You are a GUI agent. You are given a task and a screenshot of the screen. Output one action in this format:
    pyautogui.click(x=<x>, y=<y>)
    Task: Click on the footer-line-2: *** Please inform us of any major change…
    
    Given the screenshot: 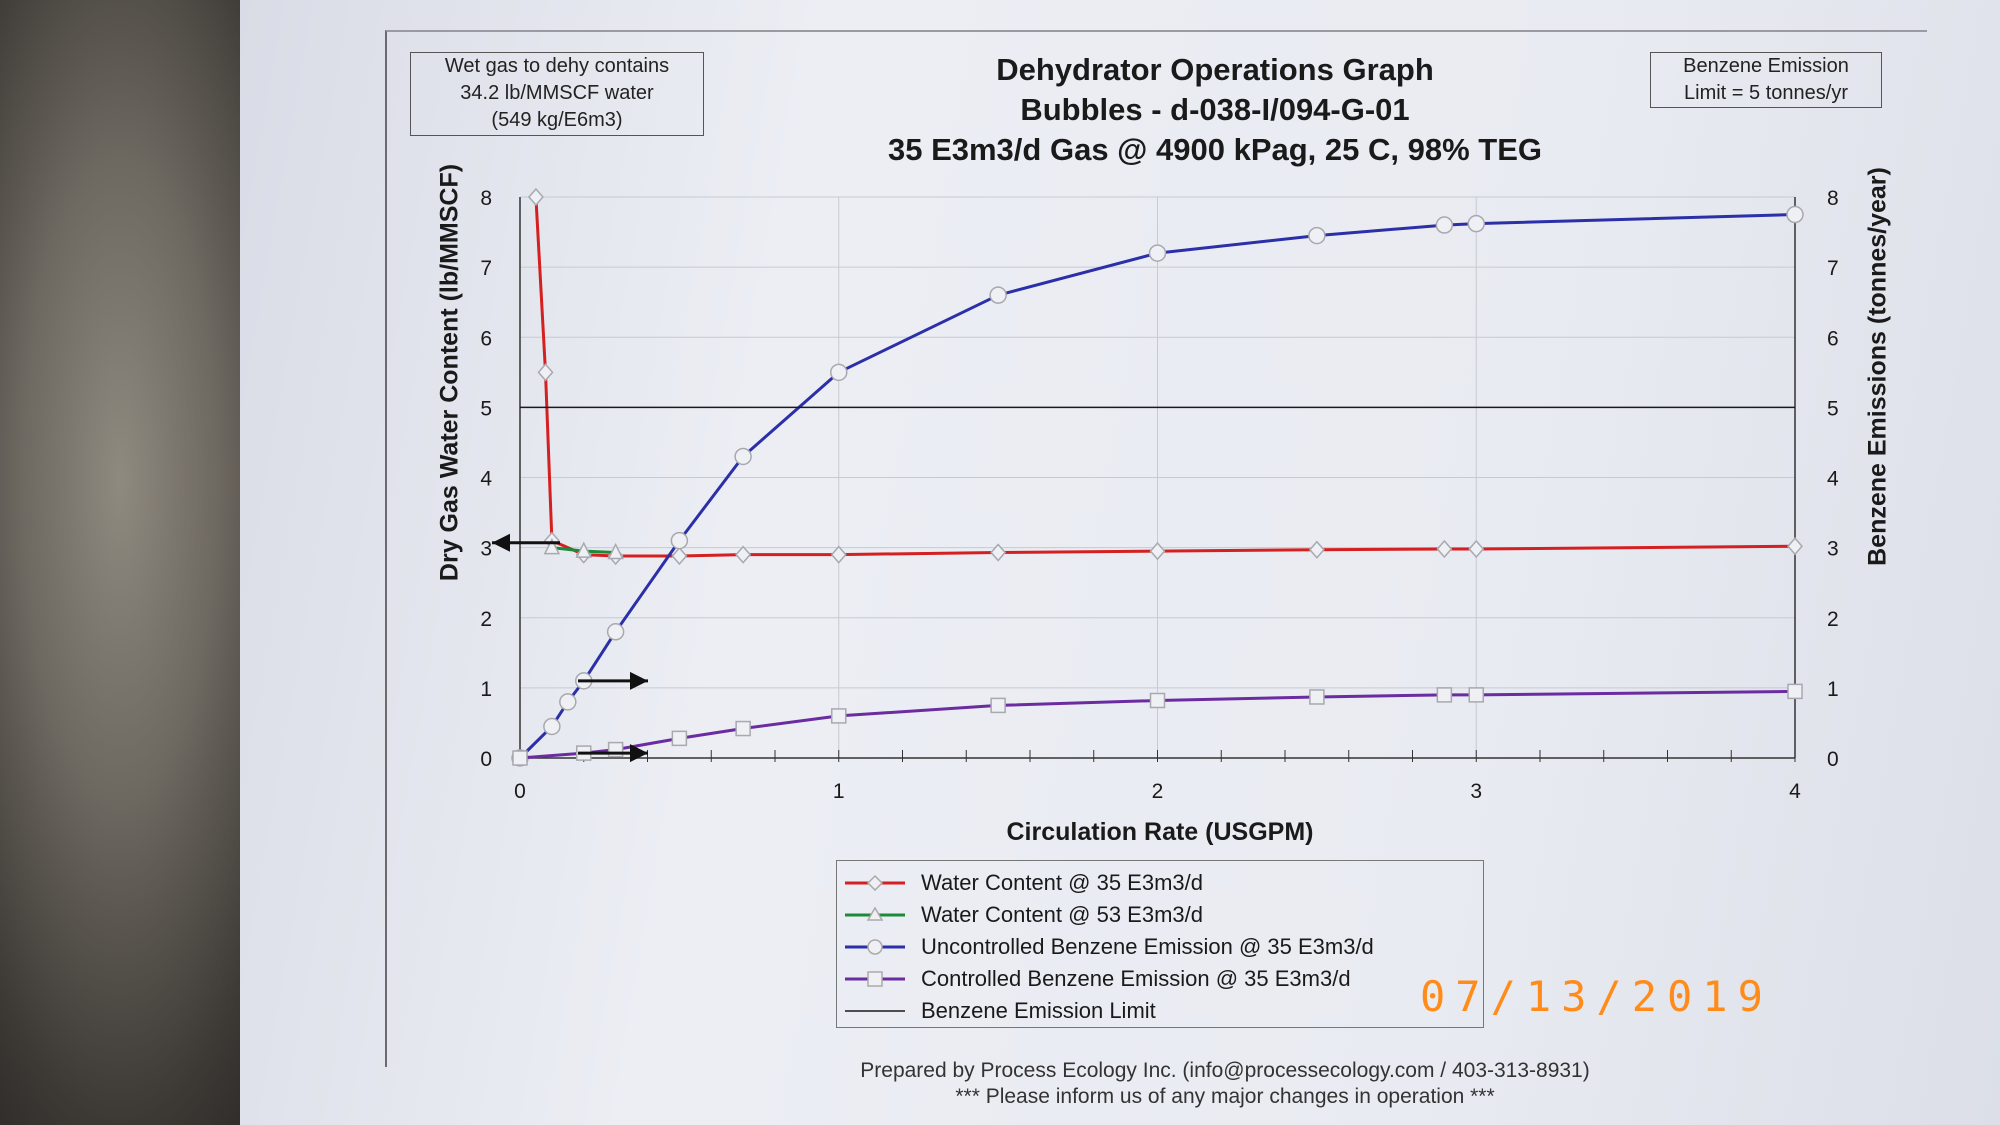 What is the action you would take?
    pyautogui.click(x=1225, y=1096)
    